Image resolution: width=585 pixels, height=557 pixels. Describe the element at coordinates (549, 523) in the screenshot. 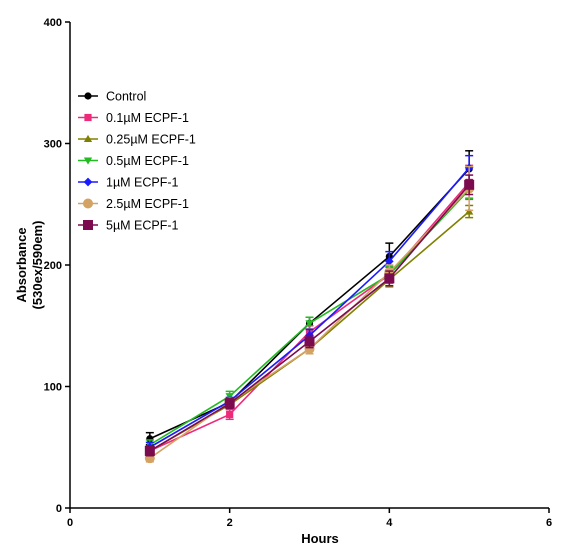

I see `x-tick-label: 6` at that location.